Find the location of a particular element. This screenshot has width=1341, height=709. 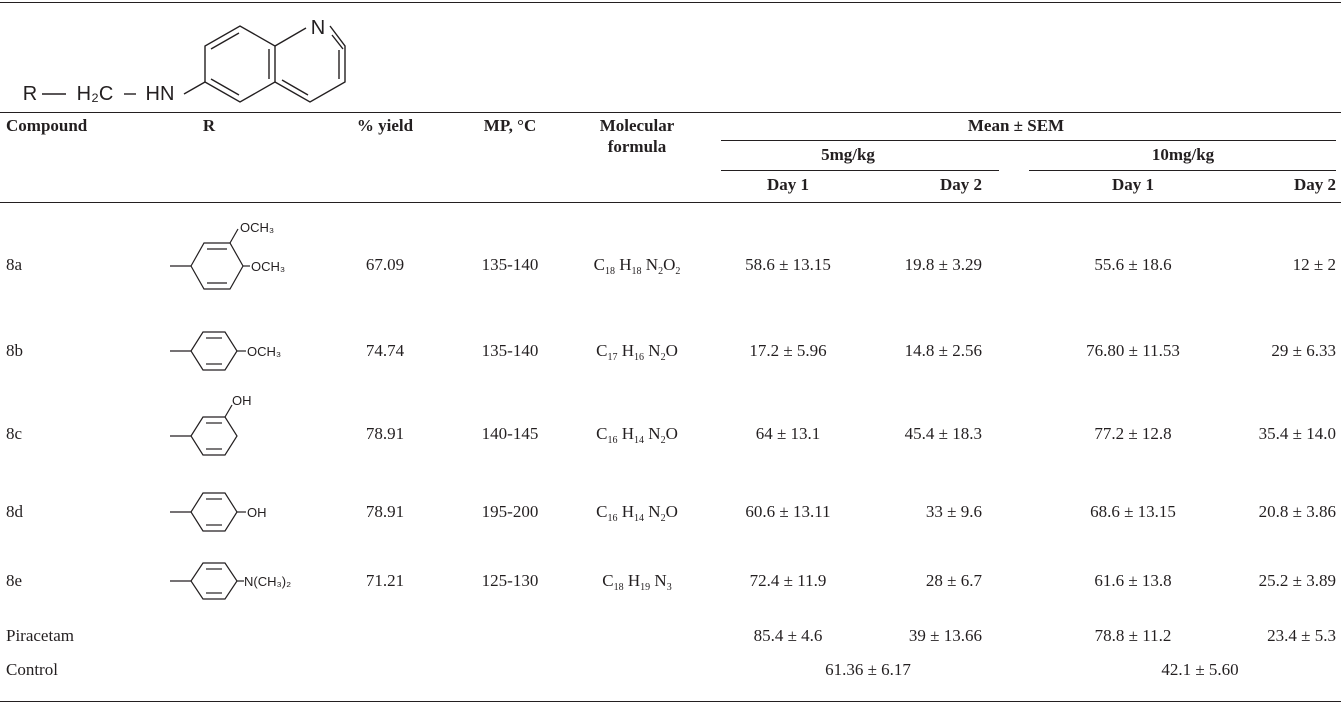

header-formula-line1: Molecular is located at coordinates (637, 125).